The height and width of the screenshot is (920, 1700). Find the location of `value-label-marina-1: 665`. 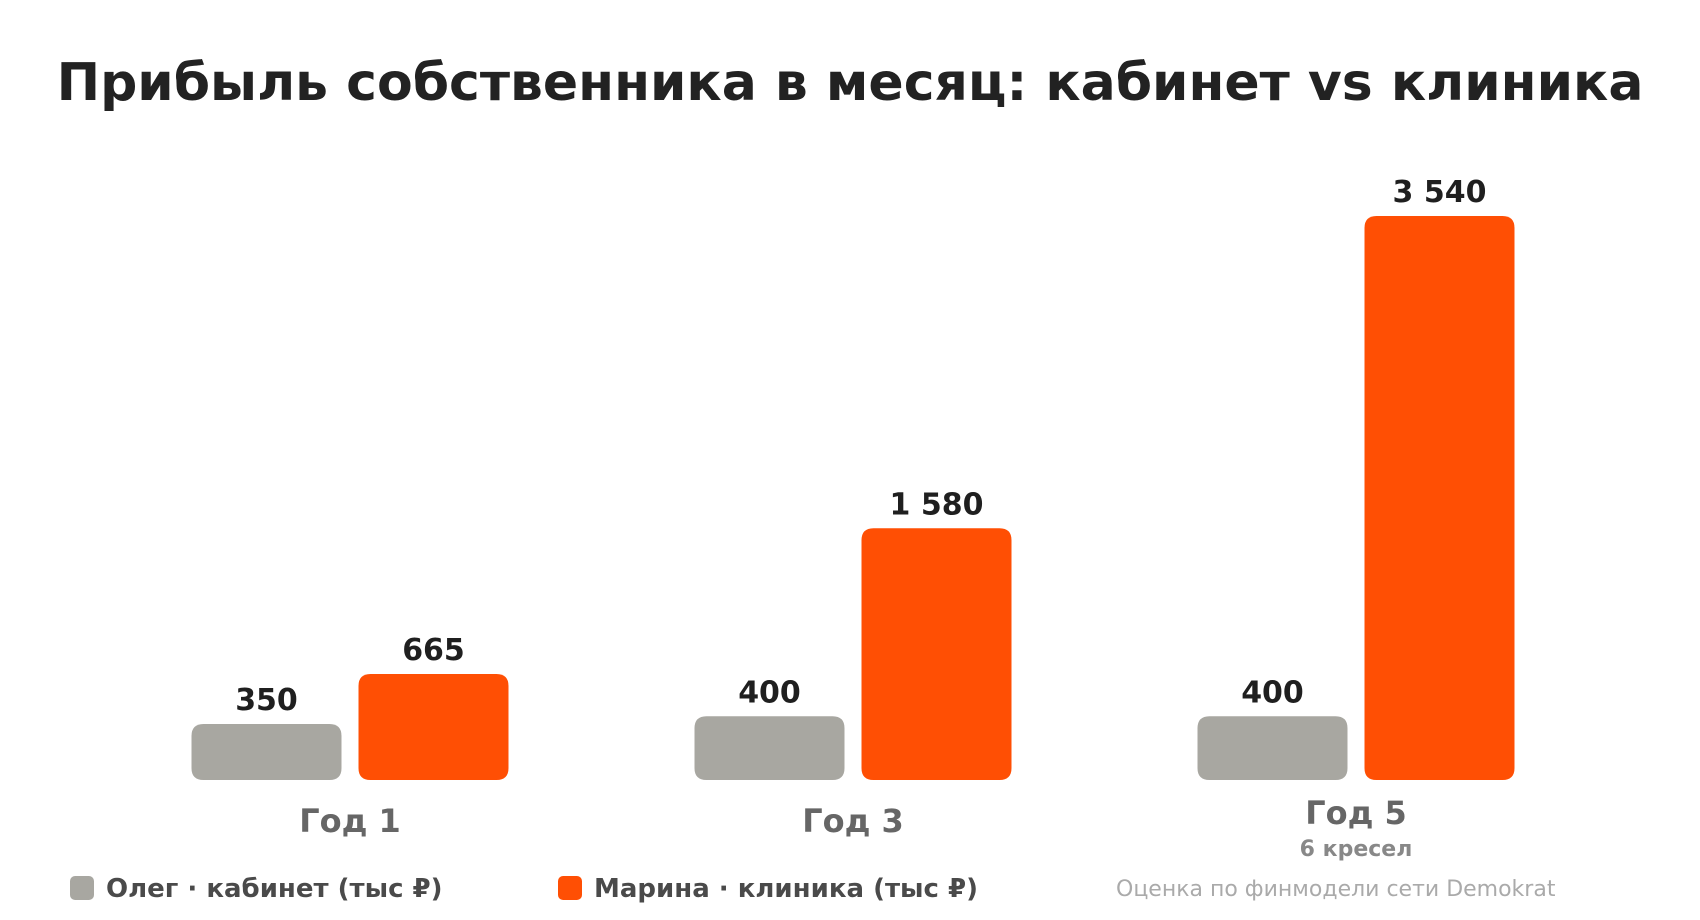

value-label-marina-1: 665 is located at coordinates (433, 650).